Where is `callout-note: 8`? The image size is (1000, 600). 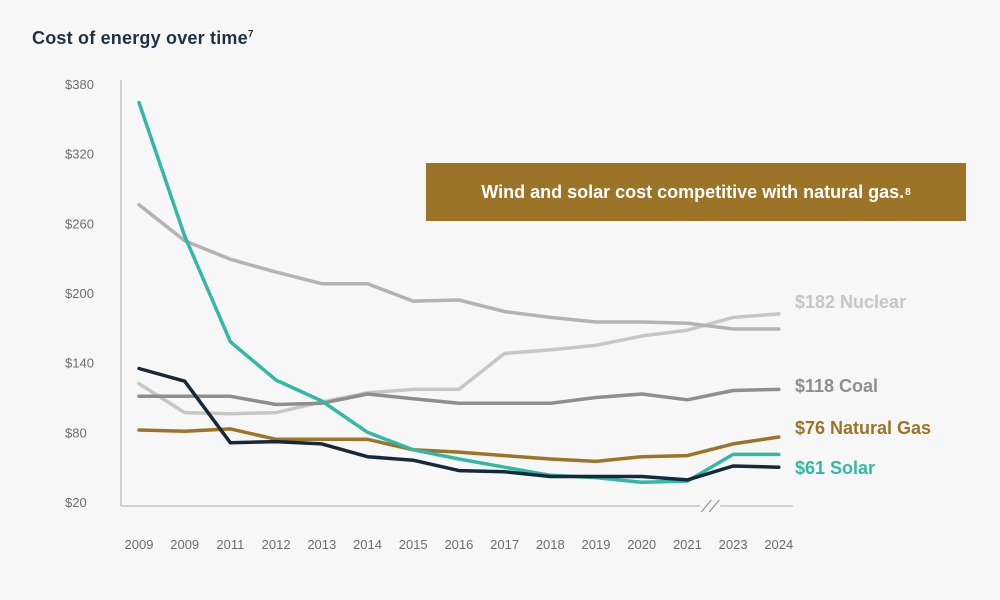 callout-note: 8 is located at coordinates (908, 192).